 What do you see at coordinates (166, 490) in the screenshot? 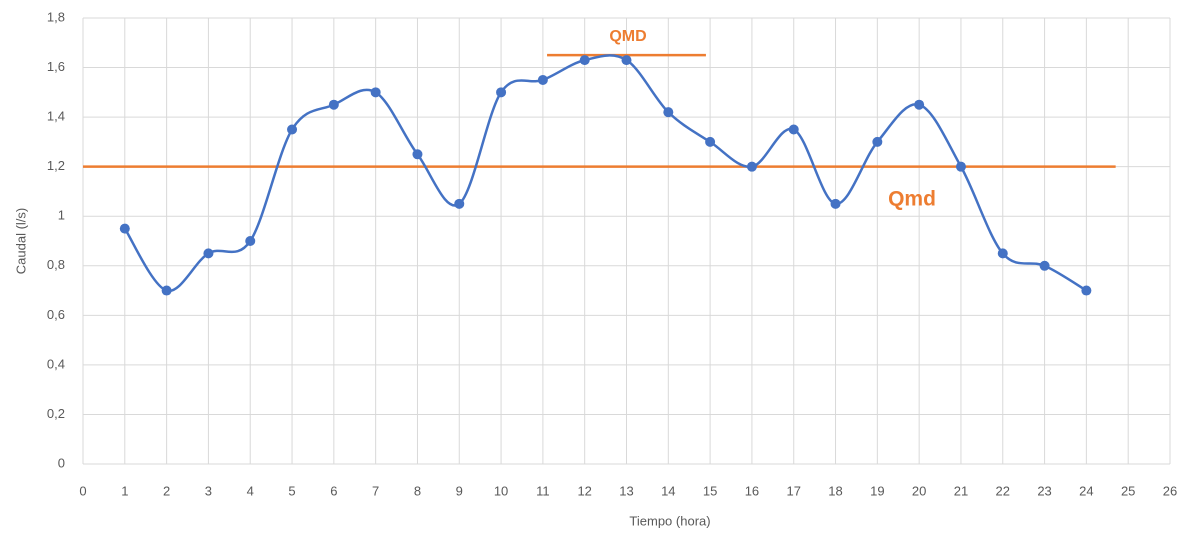
I see `x-tick-label: 2` at bounding box center [166, 490].